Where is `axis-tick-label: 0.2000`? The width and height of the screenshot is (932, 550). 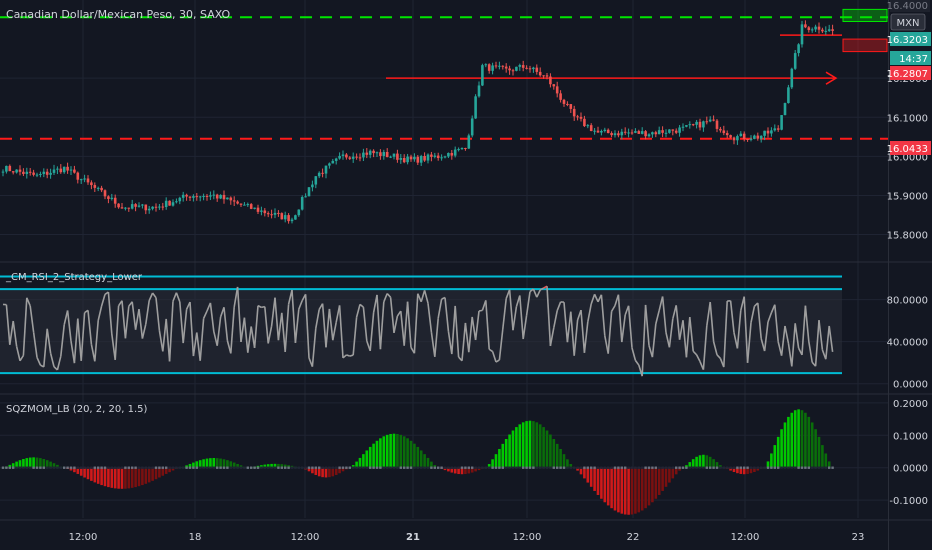
axis-tick-label: 0.2000 is located at coordinates (910, 404).